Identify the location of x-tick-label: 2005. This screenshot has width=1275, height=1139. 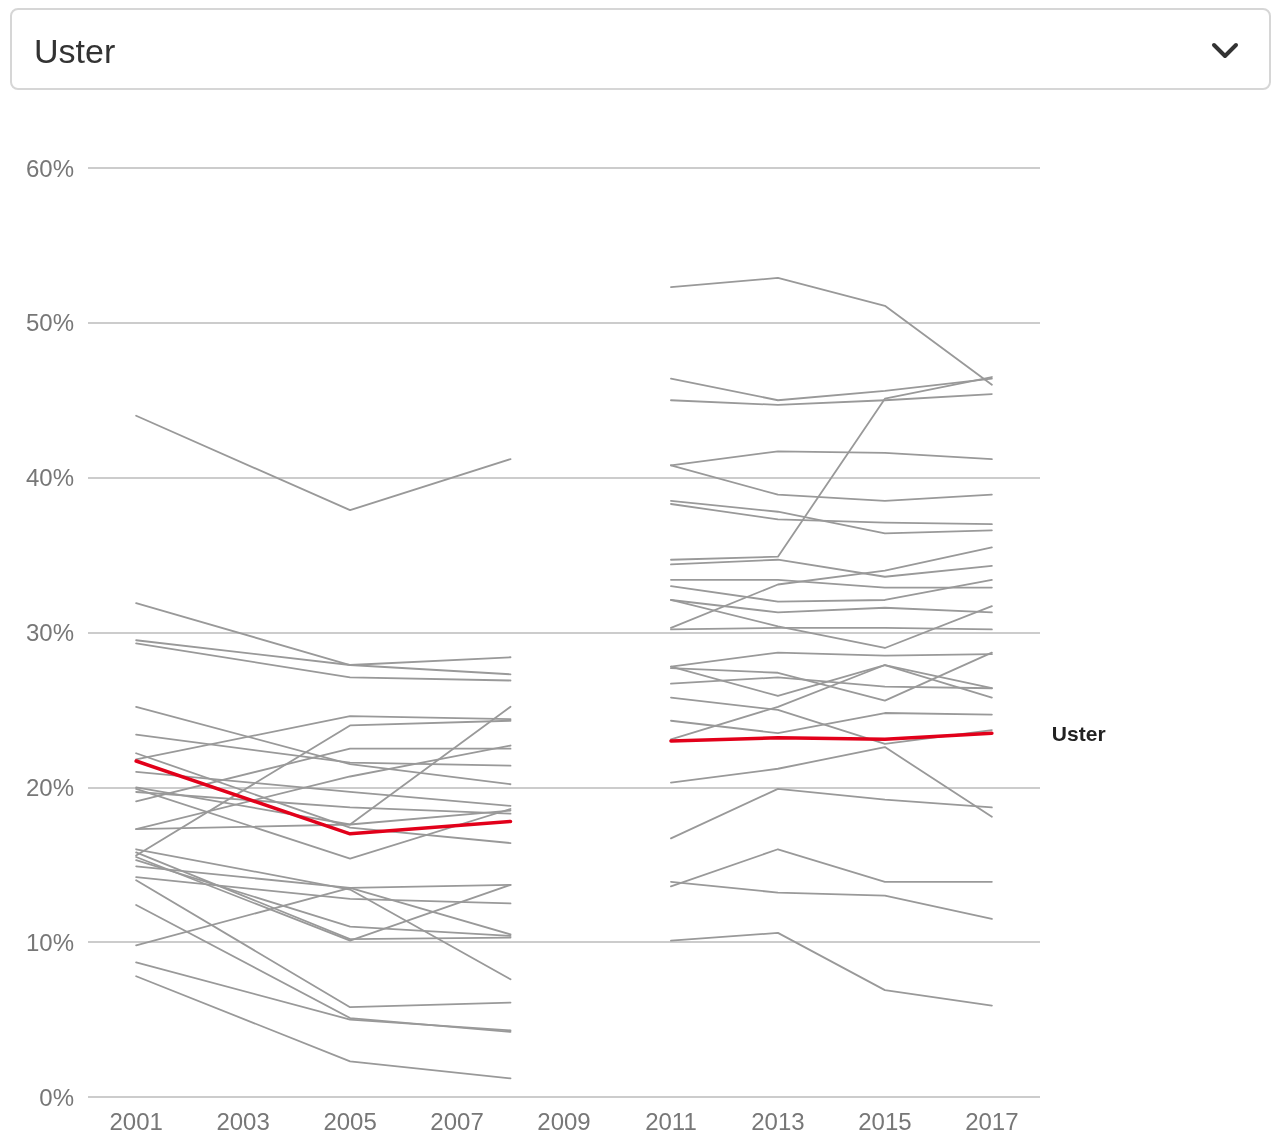
(350, 1121).